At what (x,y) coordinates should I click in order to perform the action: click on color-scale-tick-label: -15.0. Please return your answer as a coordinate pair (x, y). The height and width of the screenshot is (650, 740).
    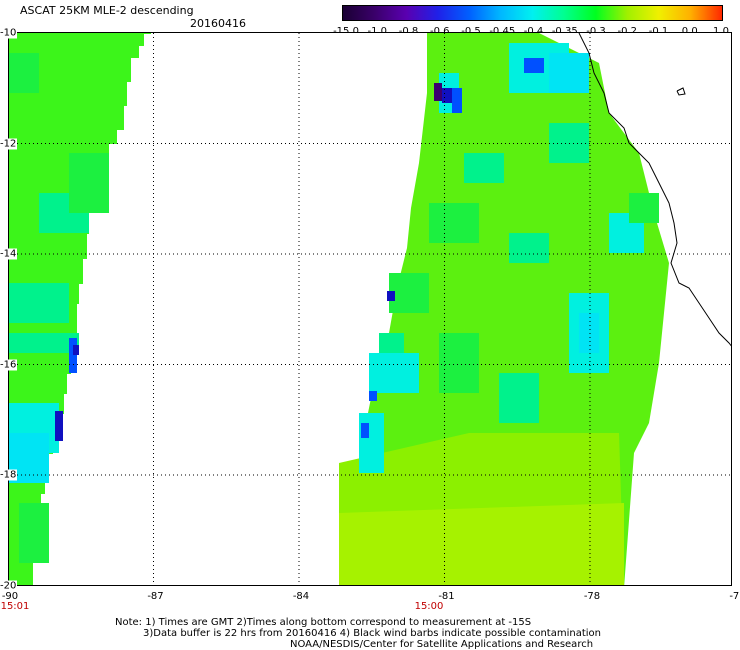
    Looking at the image, I should click on (346, 31).